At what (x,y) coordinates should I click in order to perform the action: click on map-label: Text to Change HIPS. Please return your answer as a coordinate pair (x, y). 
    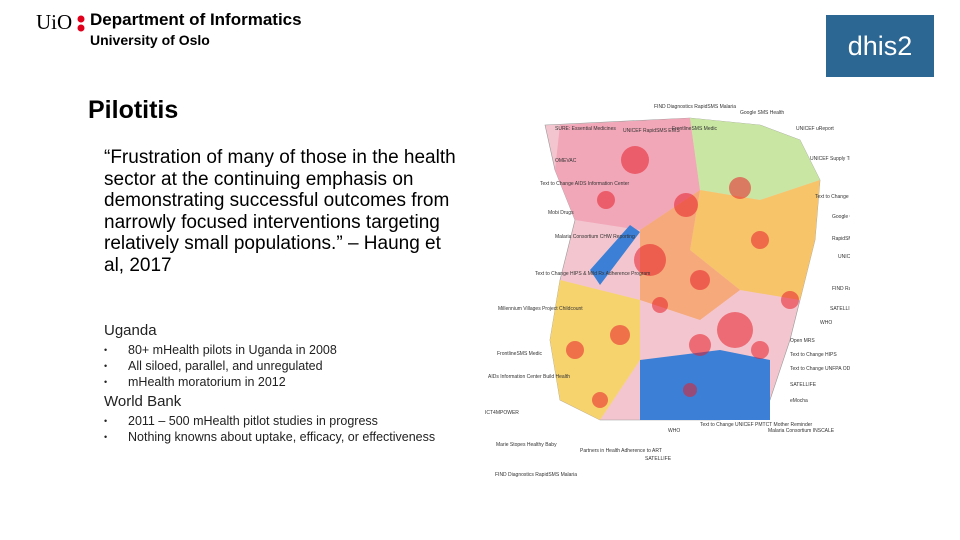
    Looking at the image, I should click on (813, 355).